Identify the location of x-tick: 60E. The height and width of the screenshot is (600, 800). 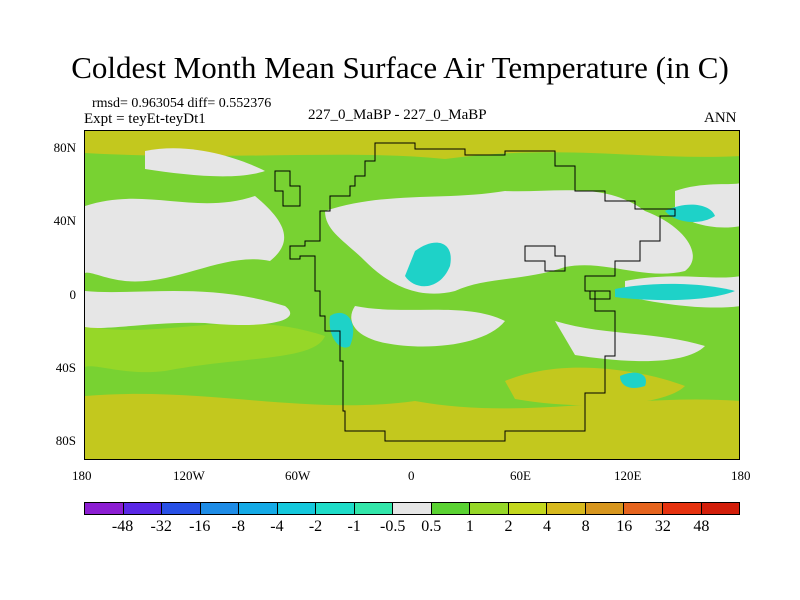
(520, 475).